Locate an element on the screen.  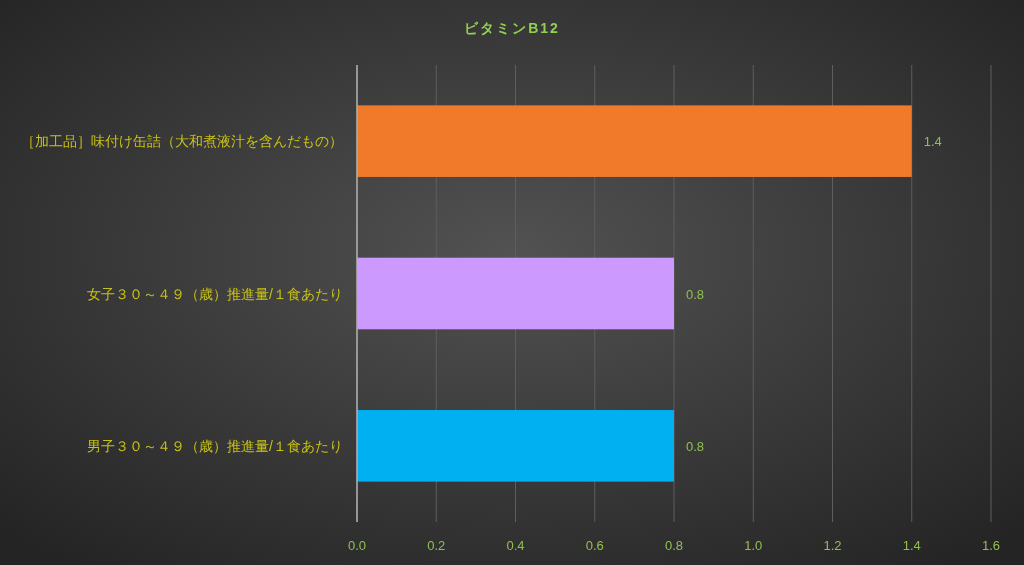
x-tick-label: 0.4 is located at coordinates (515, 545).